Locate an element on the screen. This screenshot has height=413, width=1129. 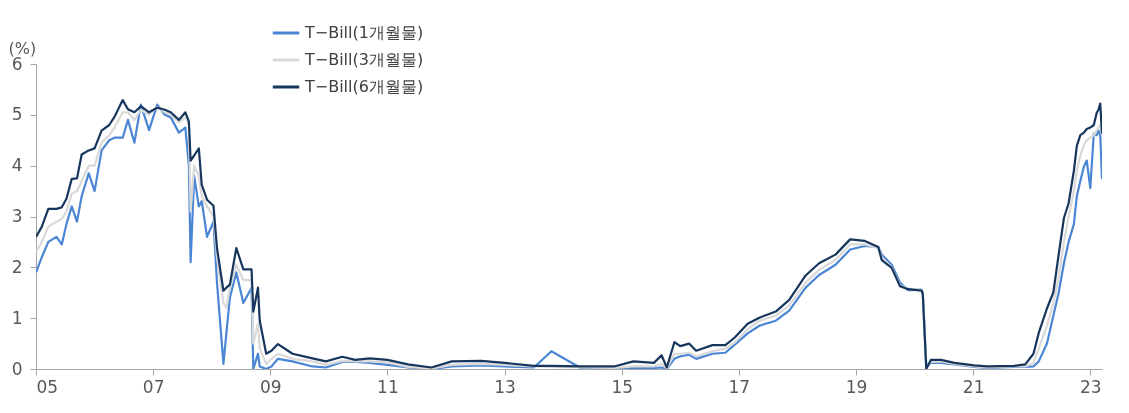
y-axis-title: (%) is located at coordinates (22, 48).